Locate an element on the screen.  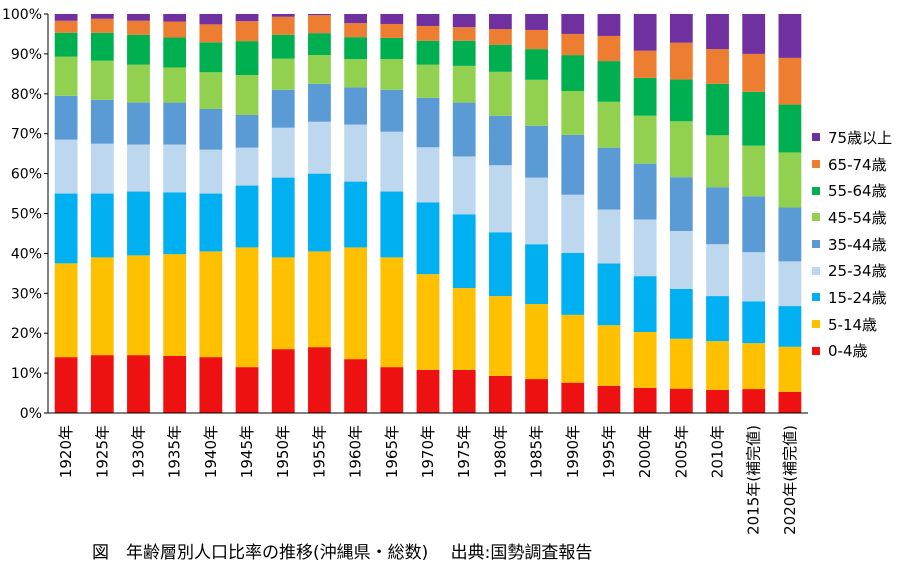
y-tick-label: 60% is located at coordinates (26, 175).